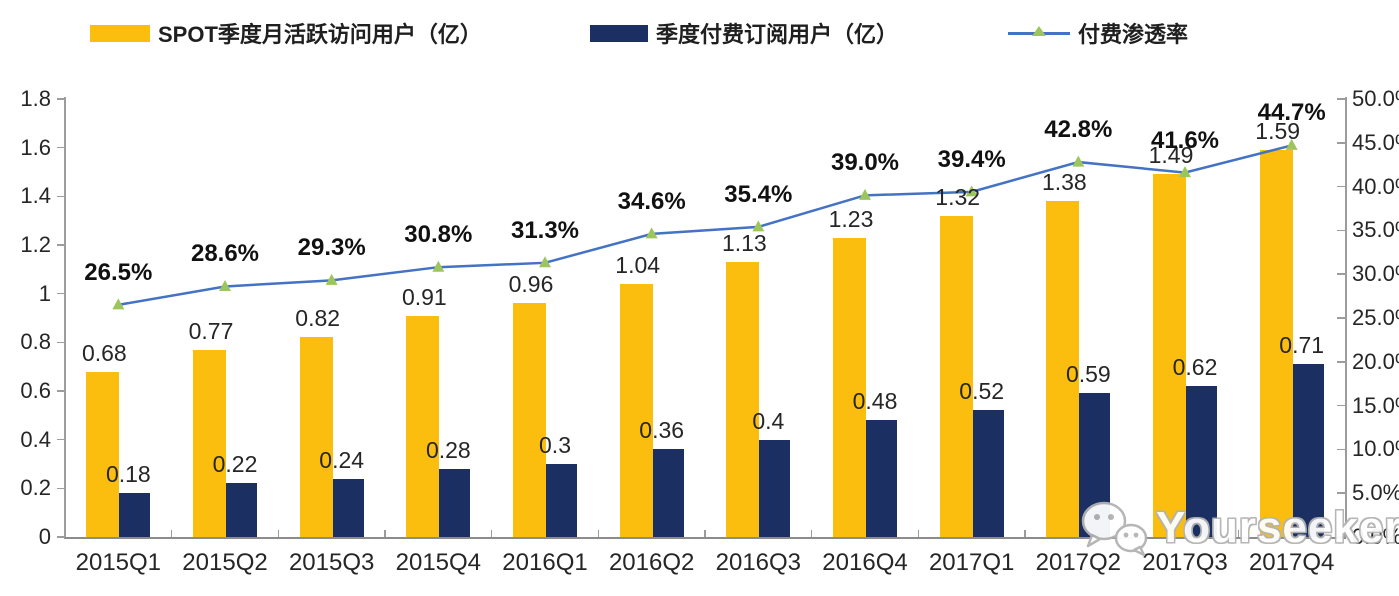 The width and height of the screenshot is (1399, 596). Describe the element at coordinates (758, 194) in the screenshot. I see `penetration-value-label: 35.4%` at that location.